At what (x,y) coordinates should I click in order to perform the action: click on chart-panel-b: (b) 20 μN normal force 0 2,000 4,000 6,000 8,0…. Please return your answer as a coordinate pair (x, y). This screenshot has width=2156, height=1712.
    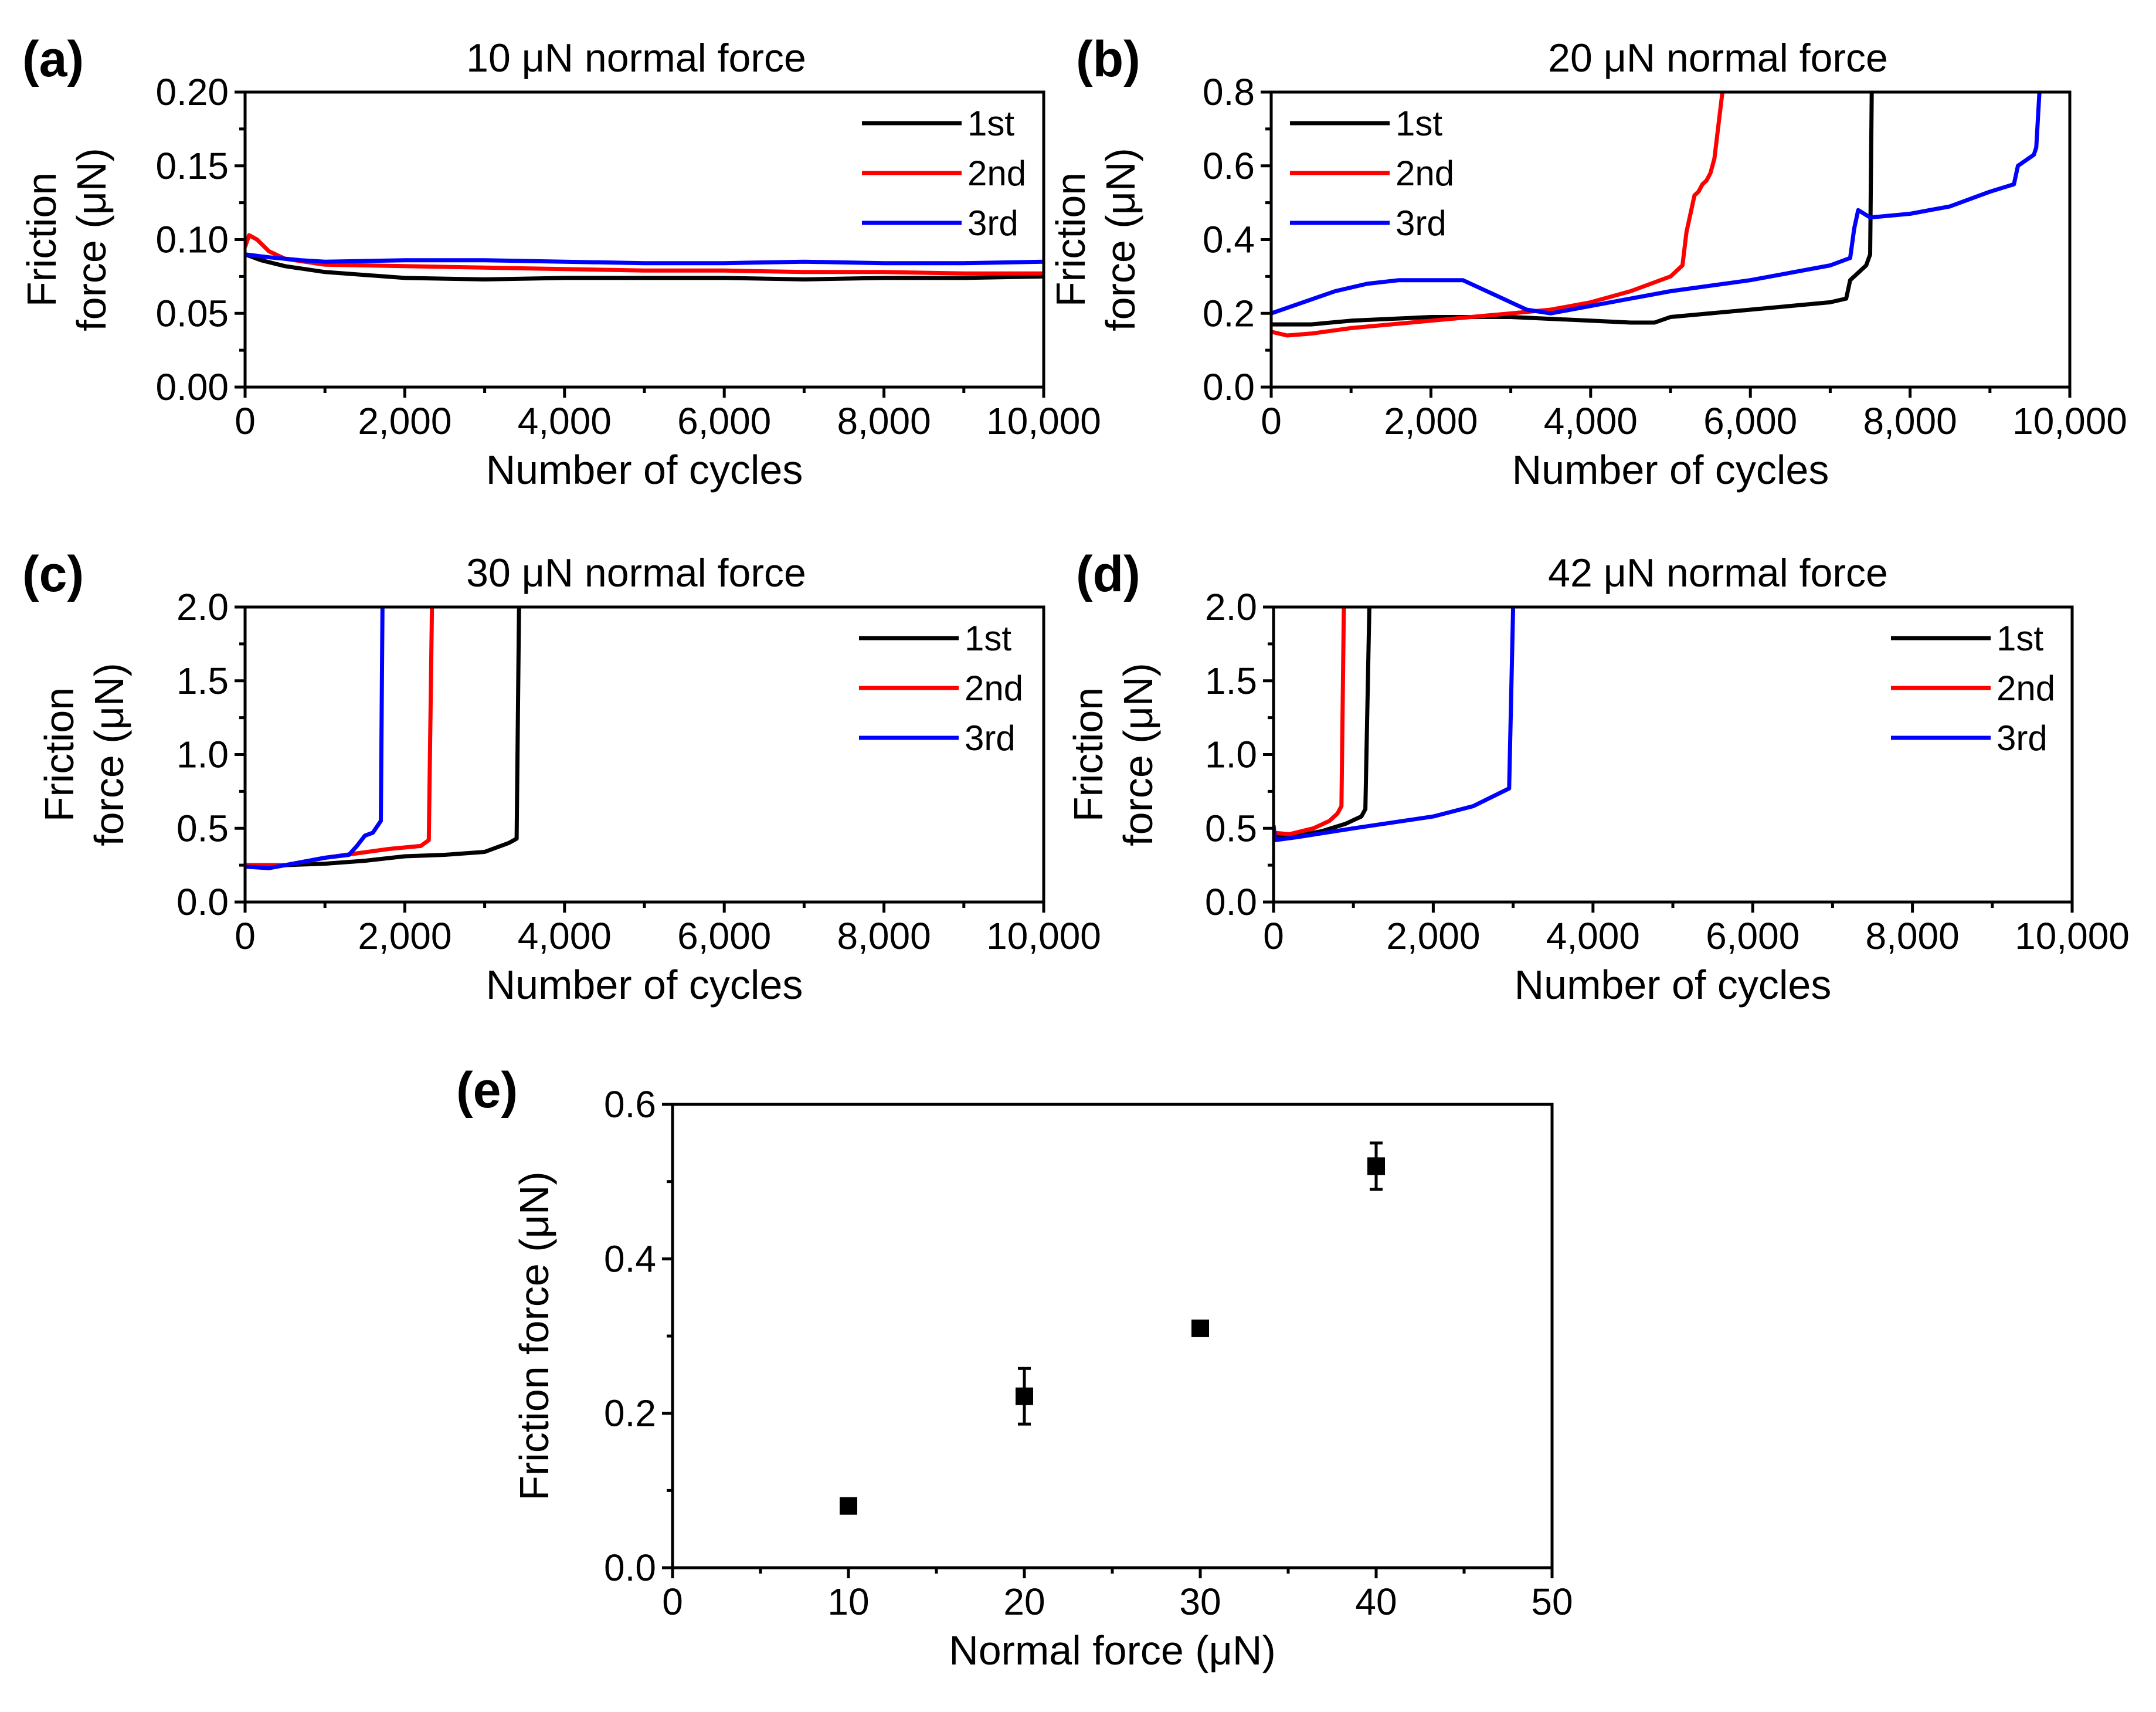
    Looking at the image, I should click on (1587, 262).